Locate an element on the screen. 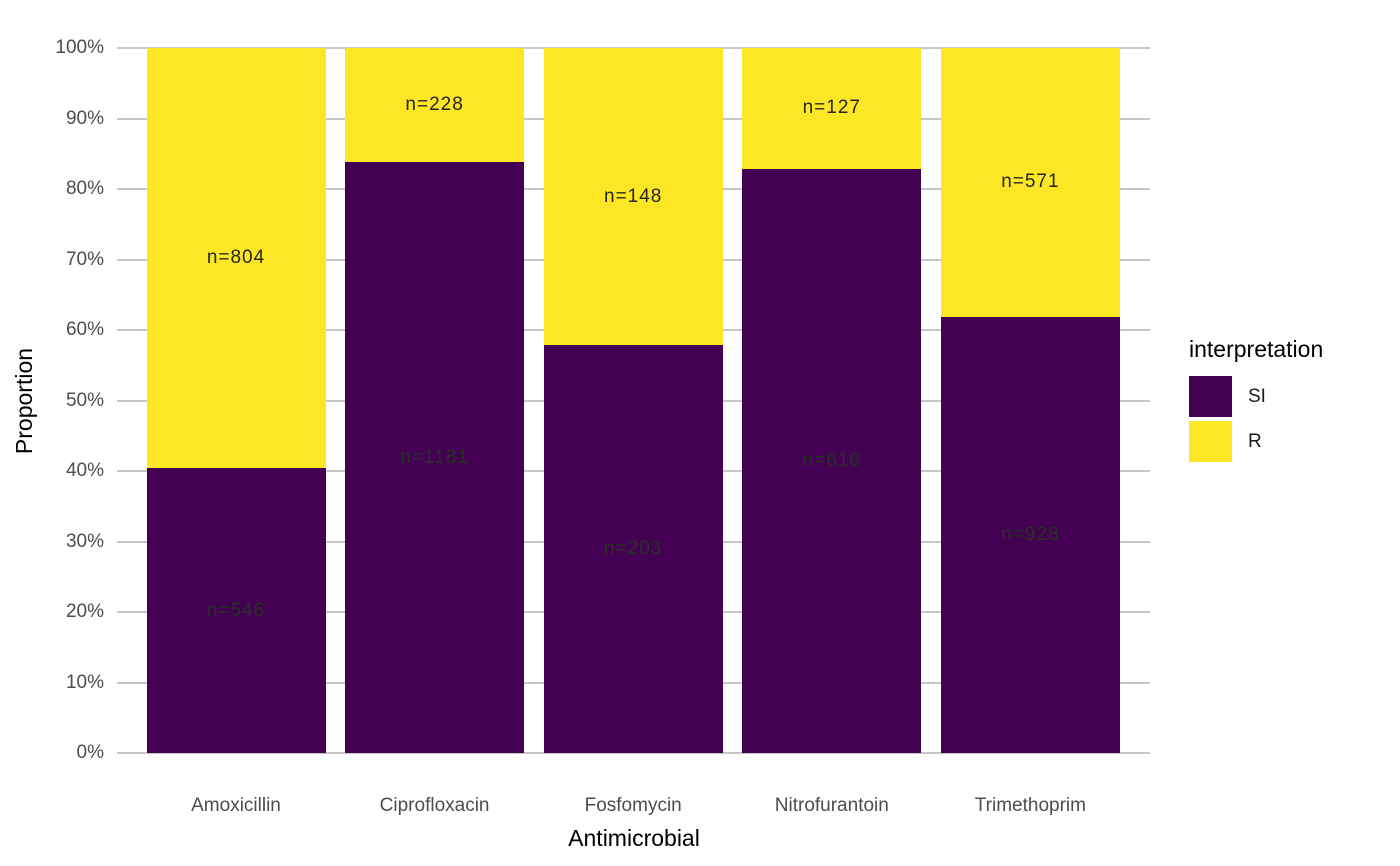 Image resolution: width=1400 pixels, height=866 pixels. bar-count-label-si-nitrofurantoin: n=616 is located at coordinates (831, 460).